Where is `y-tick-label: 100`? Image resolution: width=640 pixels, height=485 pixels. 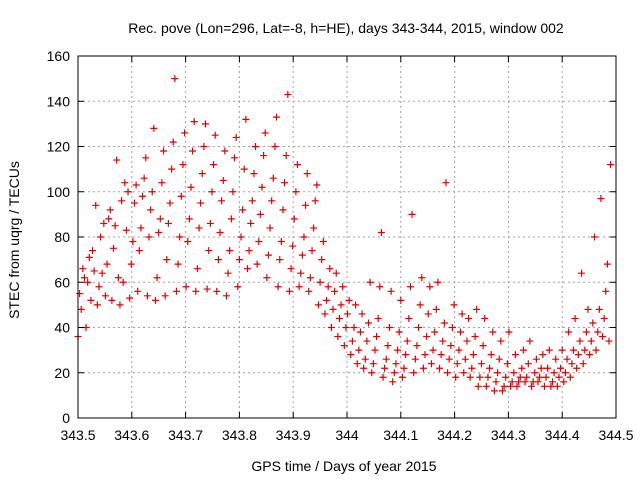 y-tick-label: 100 is located at coordinates (59, 192).